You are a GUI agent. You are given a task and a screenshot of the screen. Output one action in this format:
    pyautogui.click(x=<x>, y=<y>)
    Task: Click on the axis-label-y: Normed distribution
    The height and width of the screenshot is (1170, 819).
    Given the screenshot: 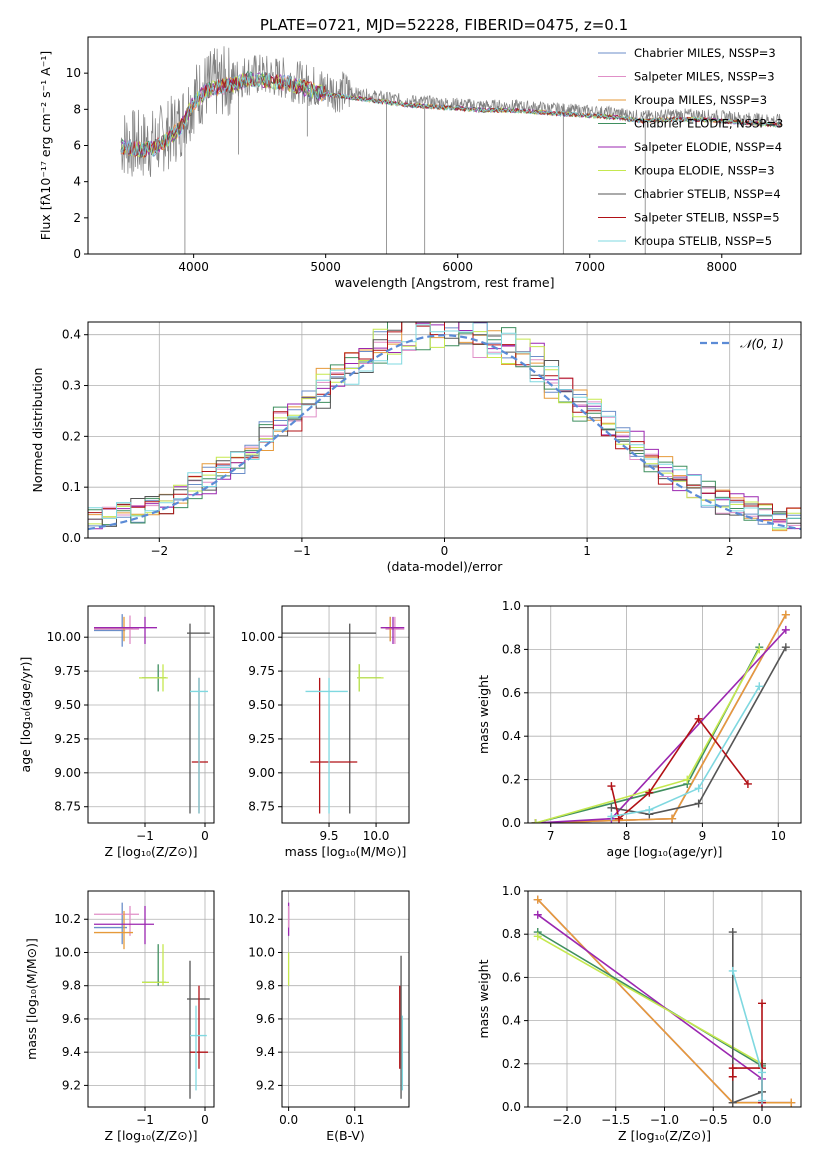 What is the action you would take?
    pyautogui.click(x=37, y=430)
    